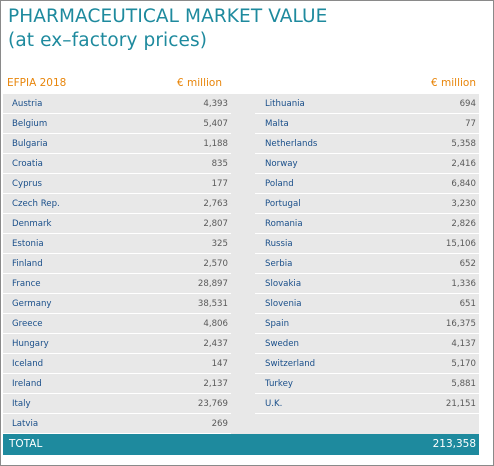 The image size is (494, 466). Describe the element at coordinates (463, 204) in the screenshot. I see `market-value: 3,230` at that location.